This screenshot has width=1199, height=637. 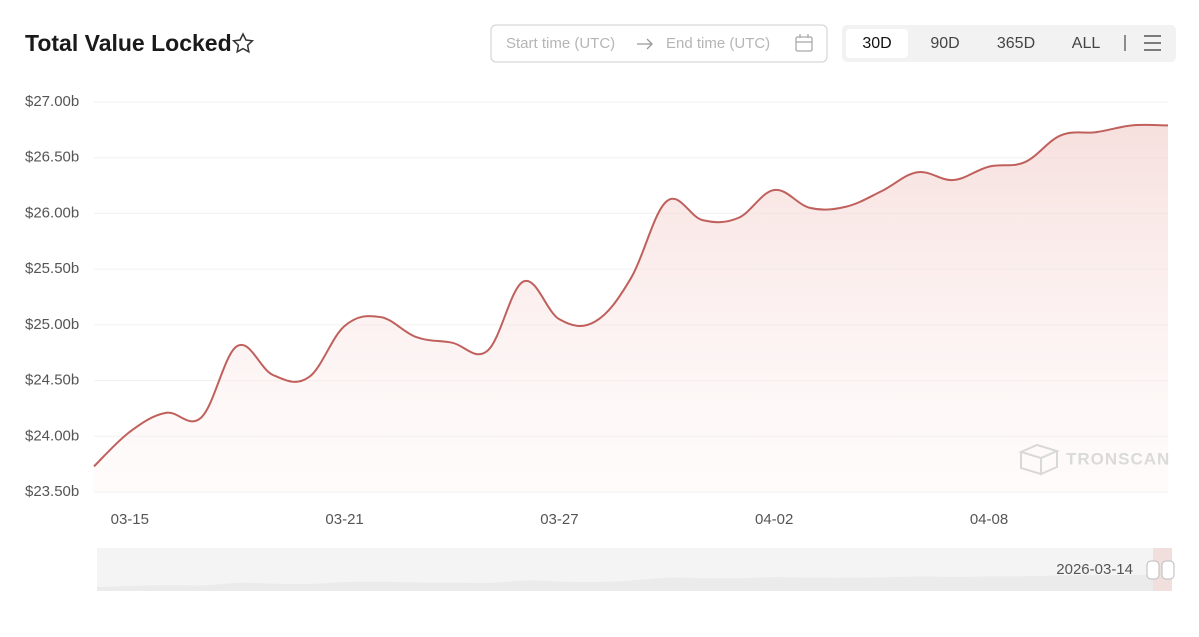 What do you see at coordinates (560, 43) in the screenshot?
I see `start-time: Start time (UTC)` at bounding box center [560, 43].